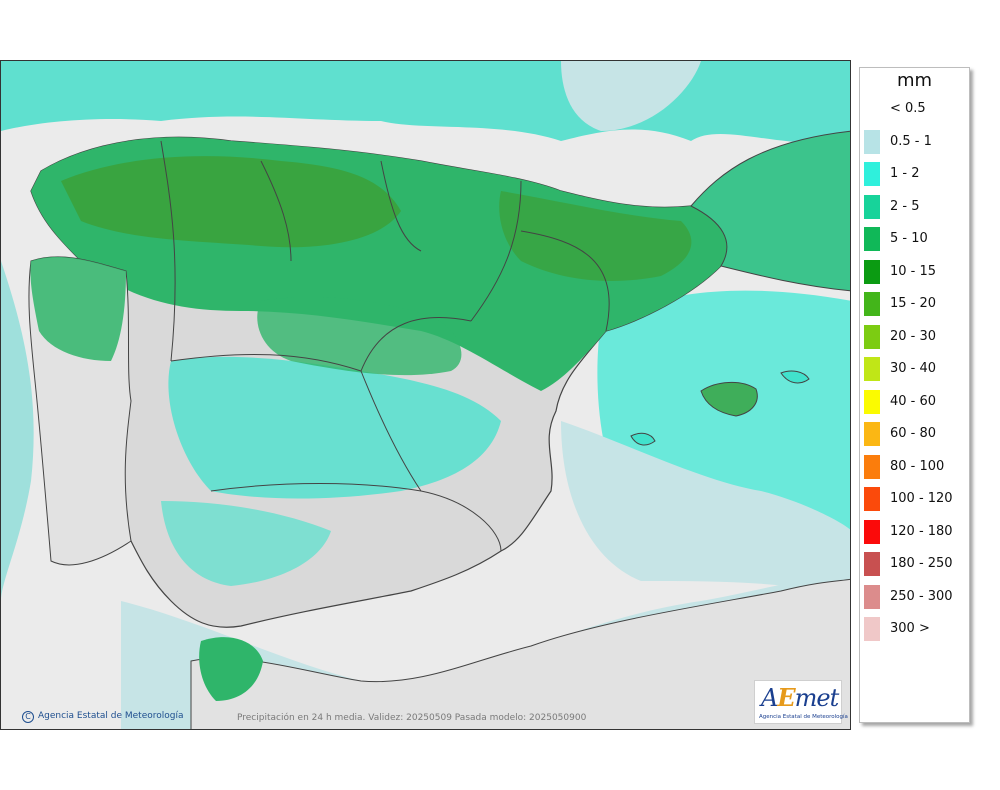 This screenshot has width=1000, height=790. I want to click on sea-zone-med, so click(705, 511).